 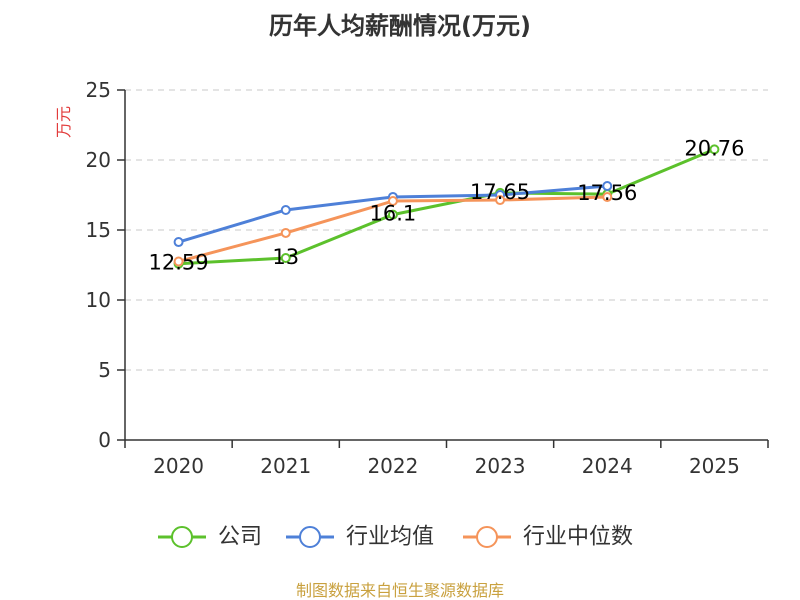 I want to click on data-label: 12.59, so click(x=179, y=263).